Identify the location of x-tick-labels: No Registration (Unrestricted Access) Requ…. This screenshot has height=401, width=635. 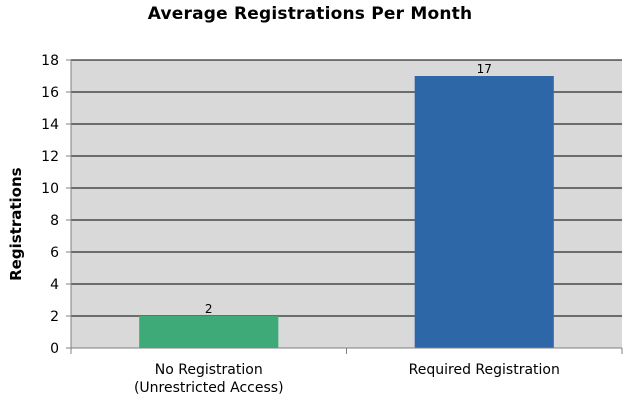
(347, 379).